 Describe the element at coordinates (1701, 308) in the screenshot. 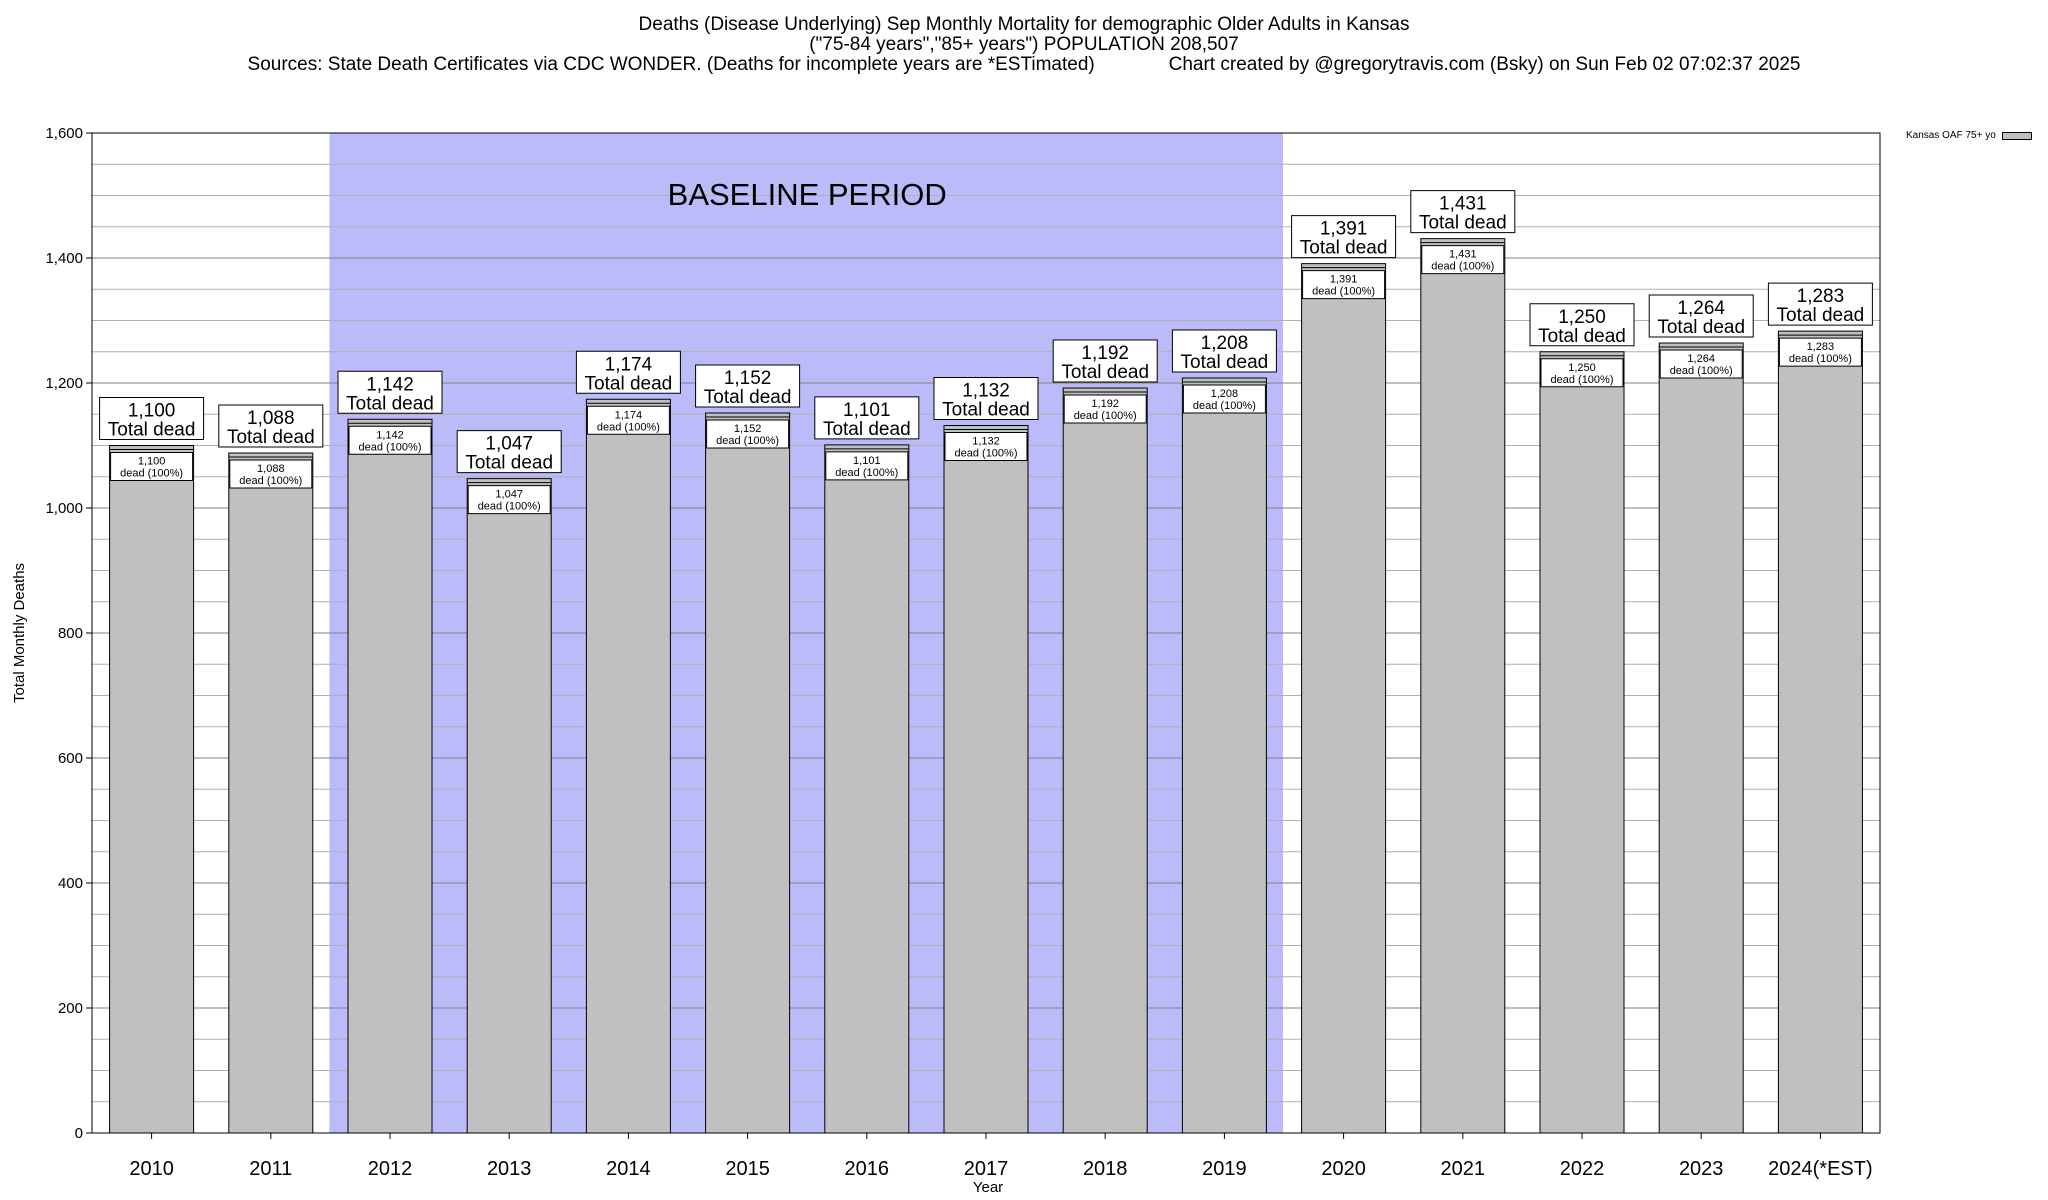

I see `total-value-label: 1,264` at that location.